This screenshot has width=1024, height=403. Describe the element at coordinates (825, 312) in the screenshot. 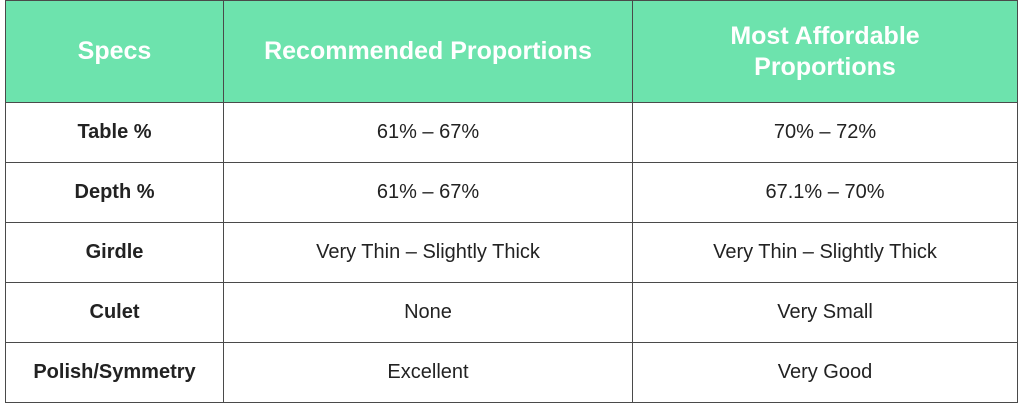

I see `table-cell: Very Small` at that location.